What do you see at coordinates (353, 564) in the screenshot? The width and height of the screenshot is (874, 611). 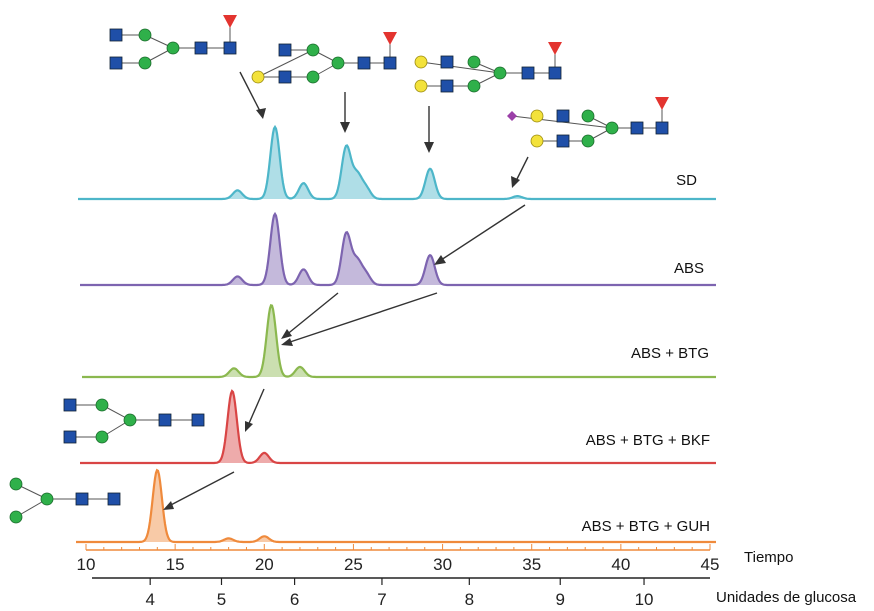 I see `x-axis-tick-label: 25` at bounding box center [353, 564].